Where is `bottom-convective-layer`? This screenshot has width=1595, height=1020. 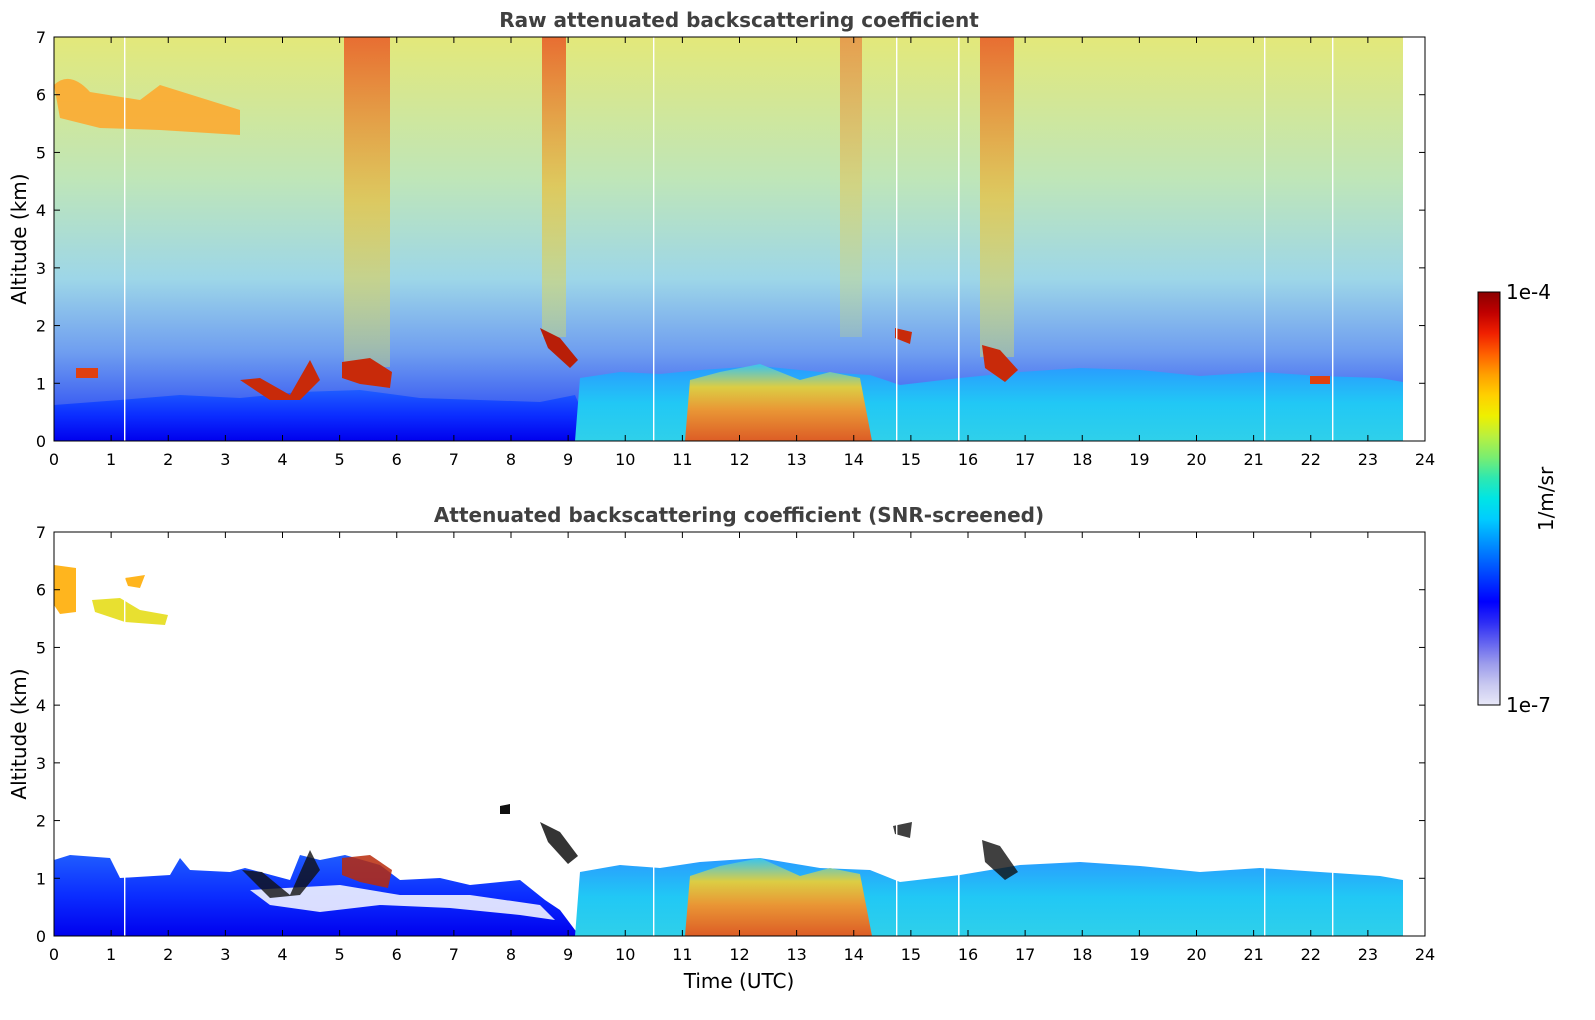 bottom-convective-layer is located at coordinates (778, 897).